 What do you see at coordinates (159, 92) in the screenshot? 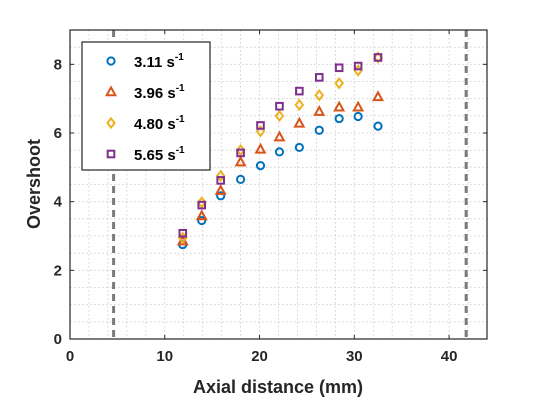
I see `legend-label: 3.96 s-1` at bounding box center [159, 92].